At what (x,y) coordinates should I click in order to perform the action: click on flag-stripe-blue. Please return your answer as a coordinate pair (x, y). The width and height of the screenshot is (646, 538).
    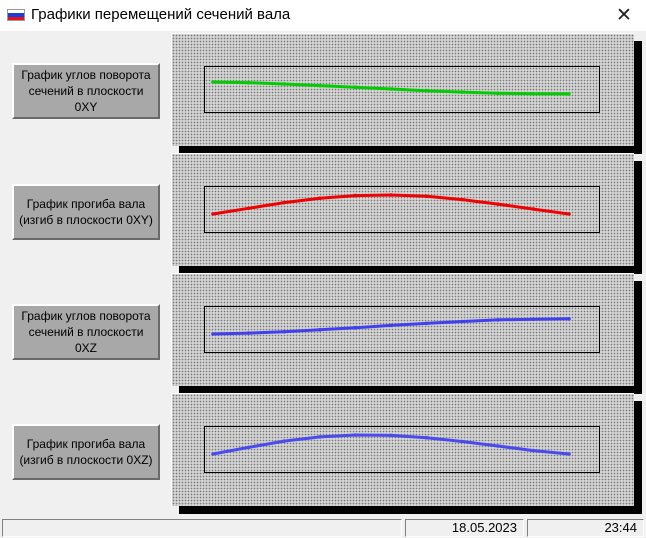
    Looking at the image, I should click on (16, 15).